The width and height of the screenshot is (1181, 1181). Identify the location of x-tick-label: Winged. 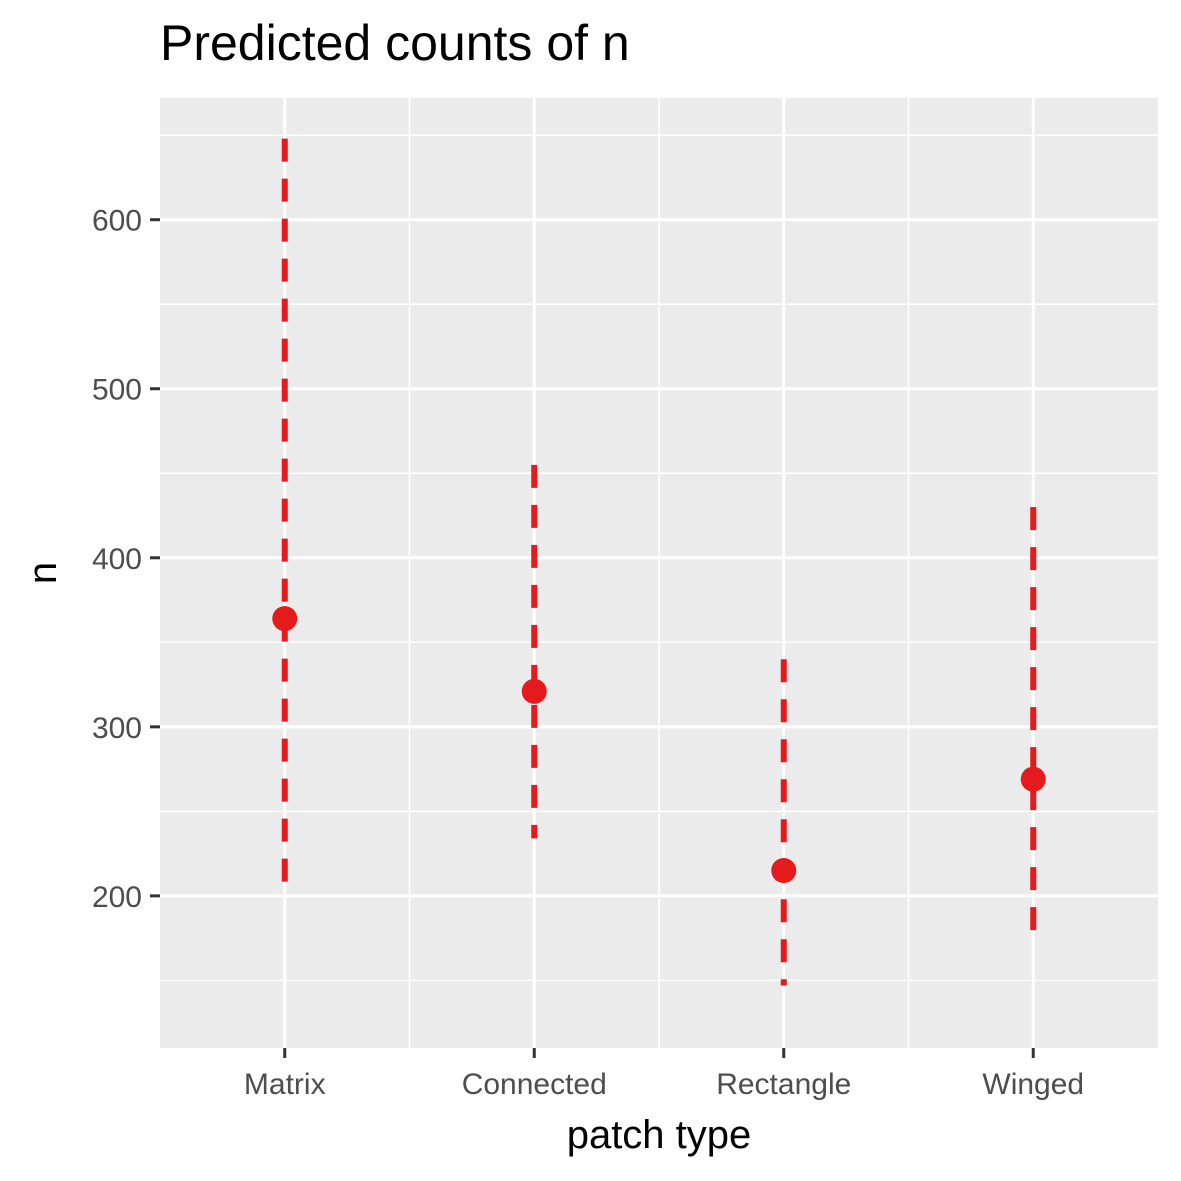
(1033, 1084).